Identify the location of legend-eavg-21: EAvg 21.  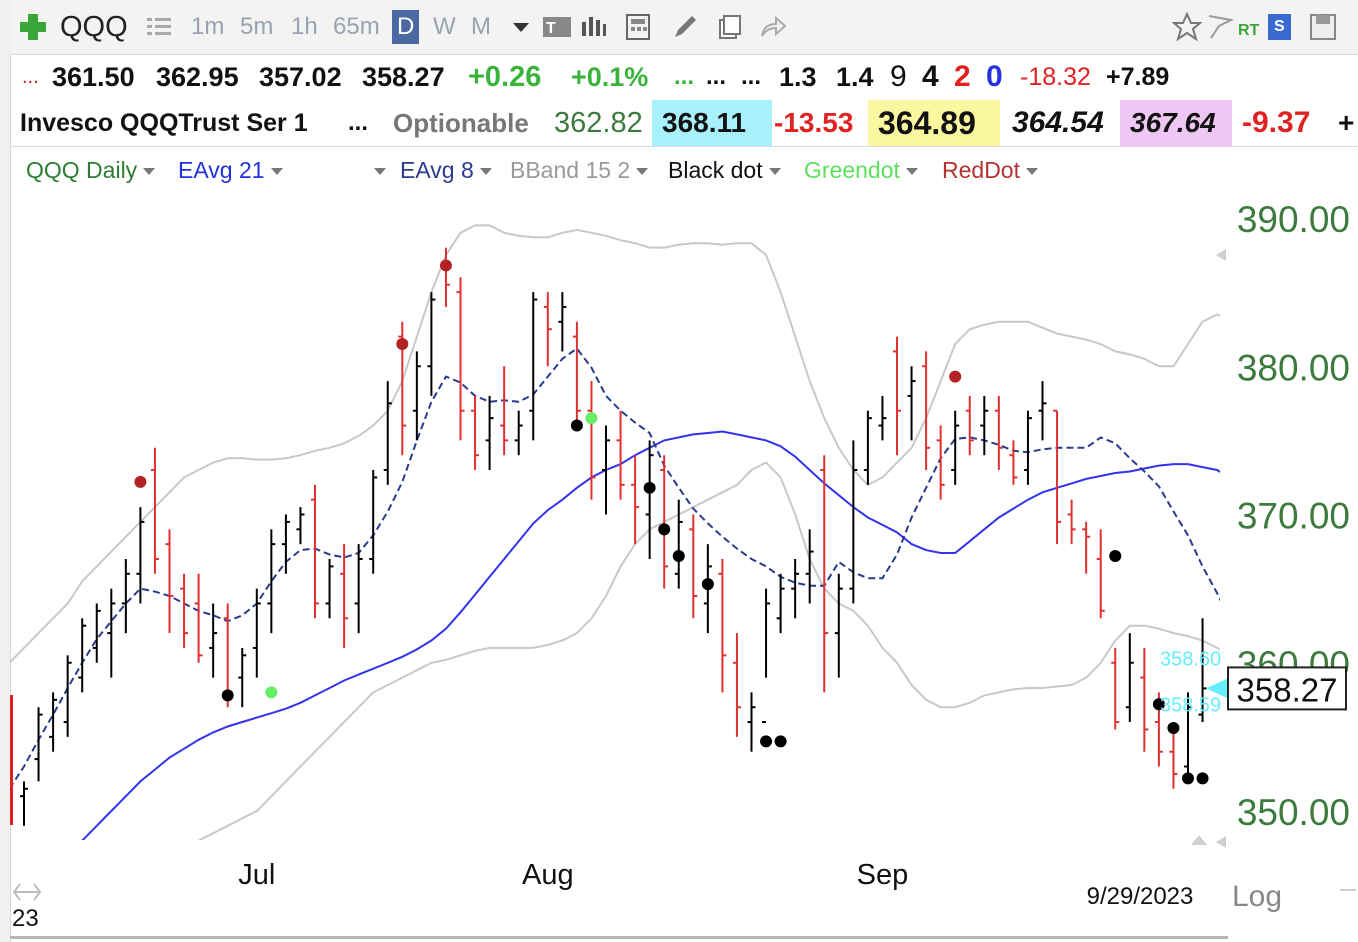
(230, 170).